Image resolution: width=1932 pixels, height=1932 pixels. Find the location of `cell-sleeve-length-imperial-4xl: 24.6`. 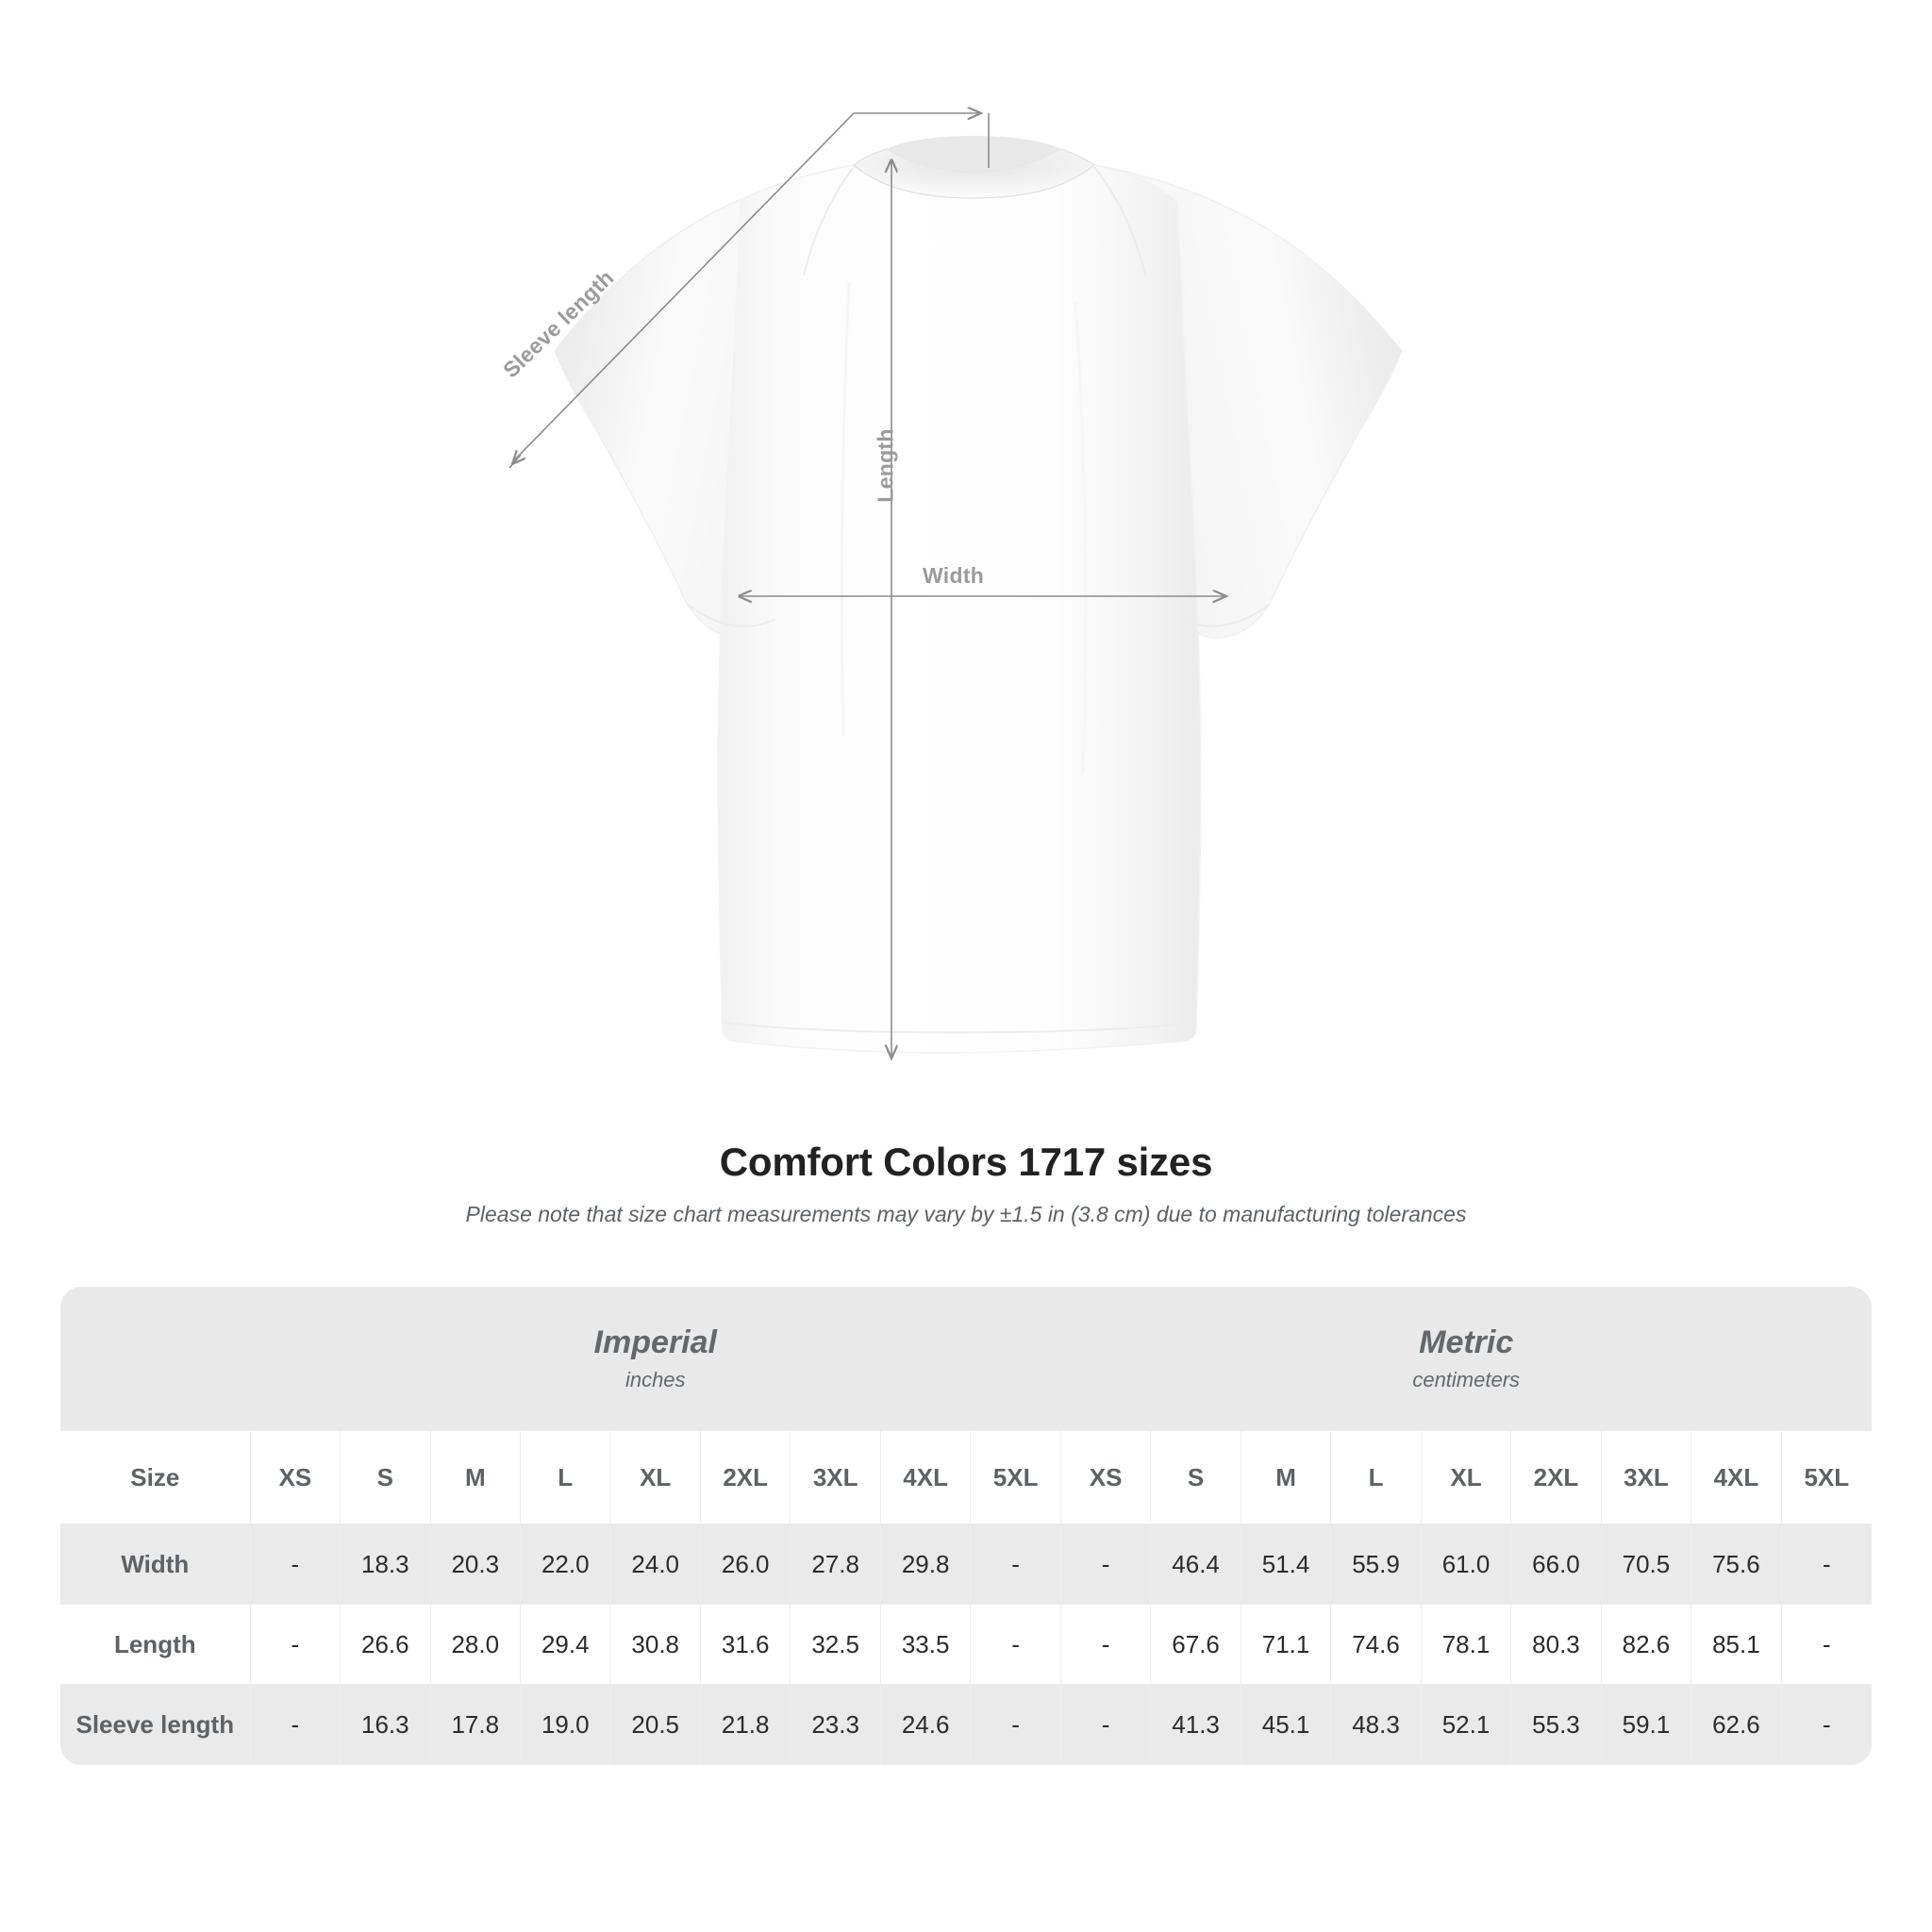

cell-sleeve-length-imperial-4xl: 24.6 is located at coordinates (926, 1724).